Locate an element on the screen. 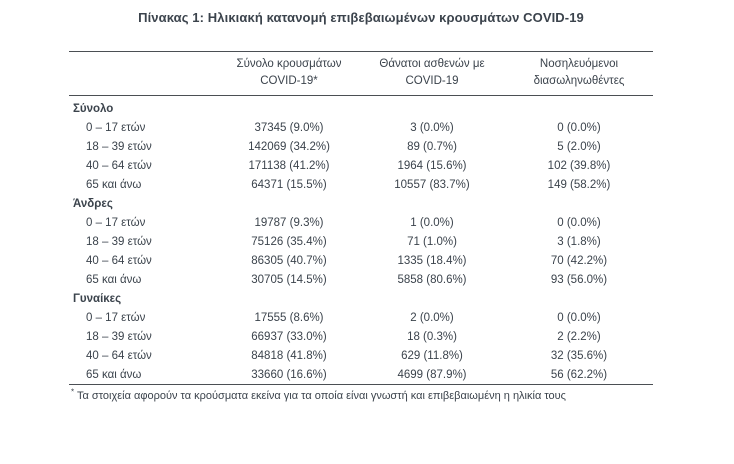 The width and height of the screenshot is (734, 464). section-row-total: Σύνολο is located at coordinates (361, 107).